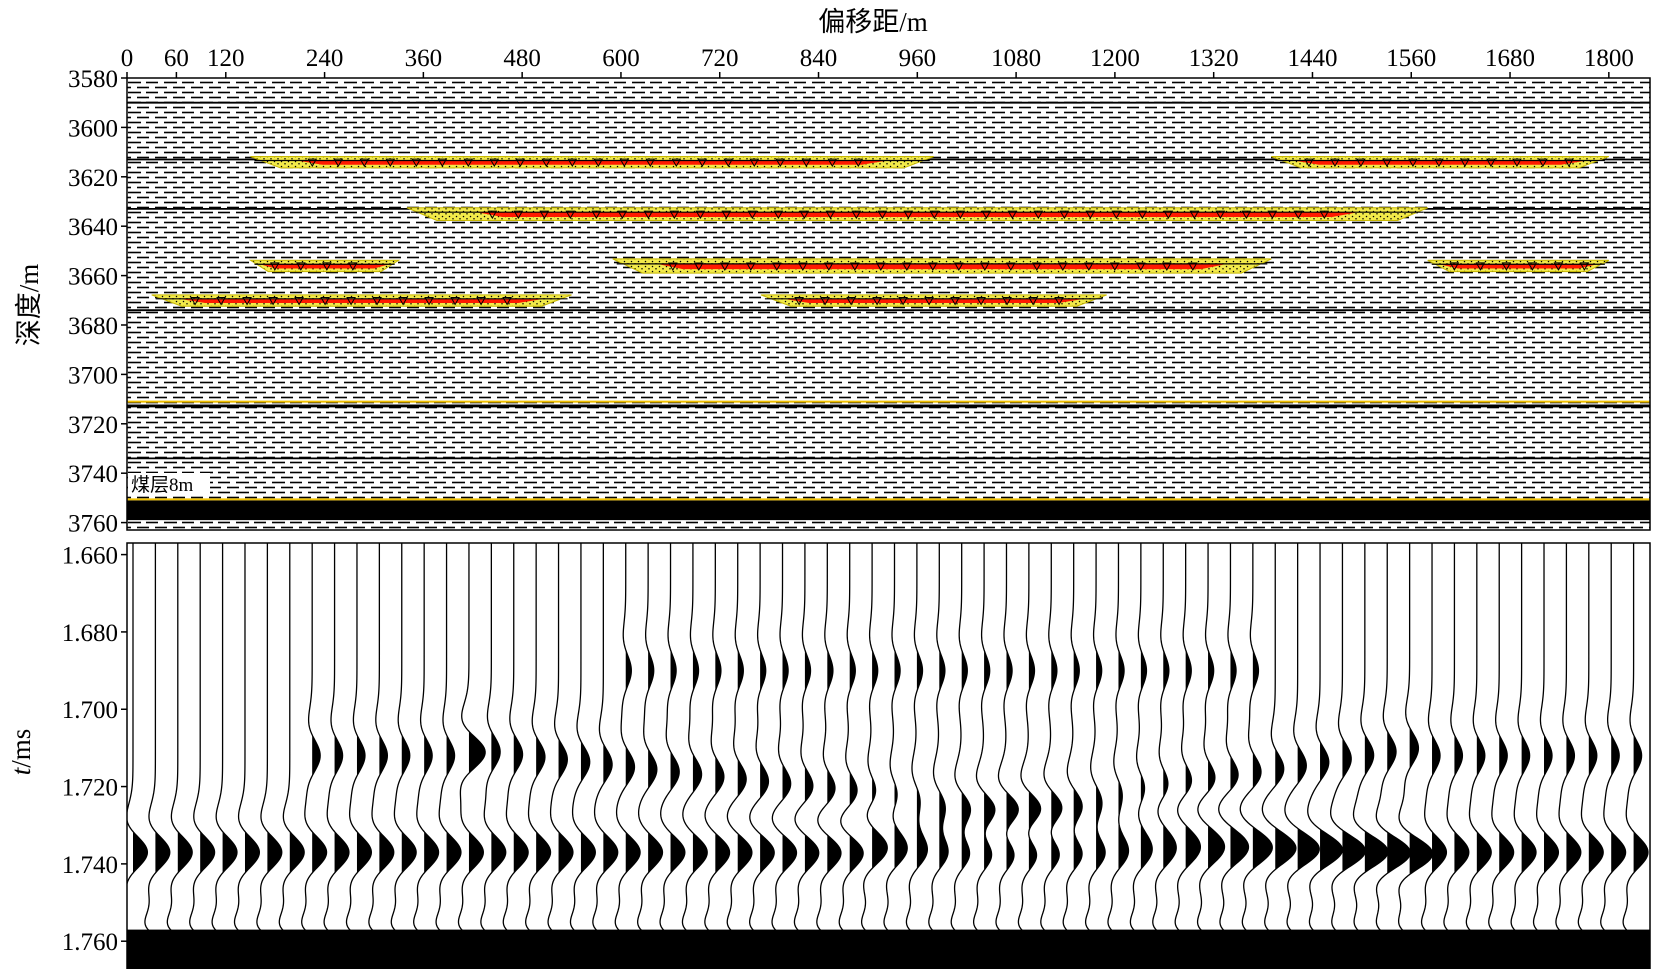 This screenshot has width=1675, height=969. Describe the element at coordinates (1115, 58) in the screenshot. I see `offset-tick-label: 1200` at that location.